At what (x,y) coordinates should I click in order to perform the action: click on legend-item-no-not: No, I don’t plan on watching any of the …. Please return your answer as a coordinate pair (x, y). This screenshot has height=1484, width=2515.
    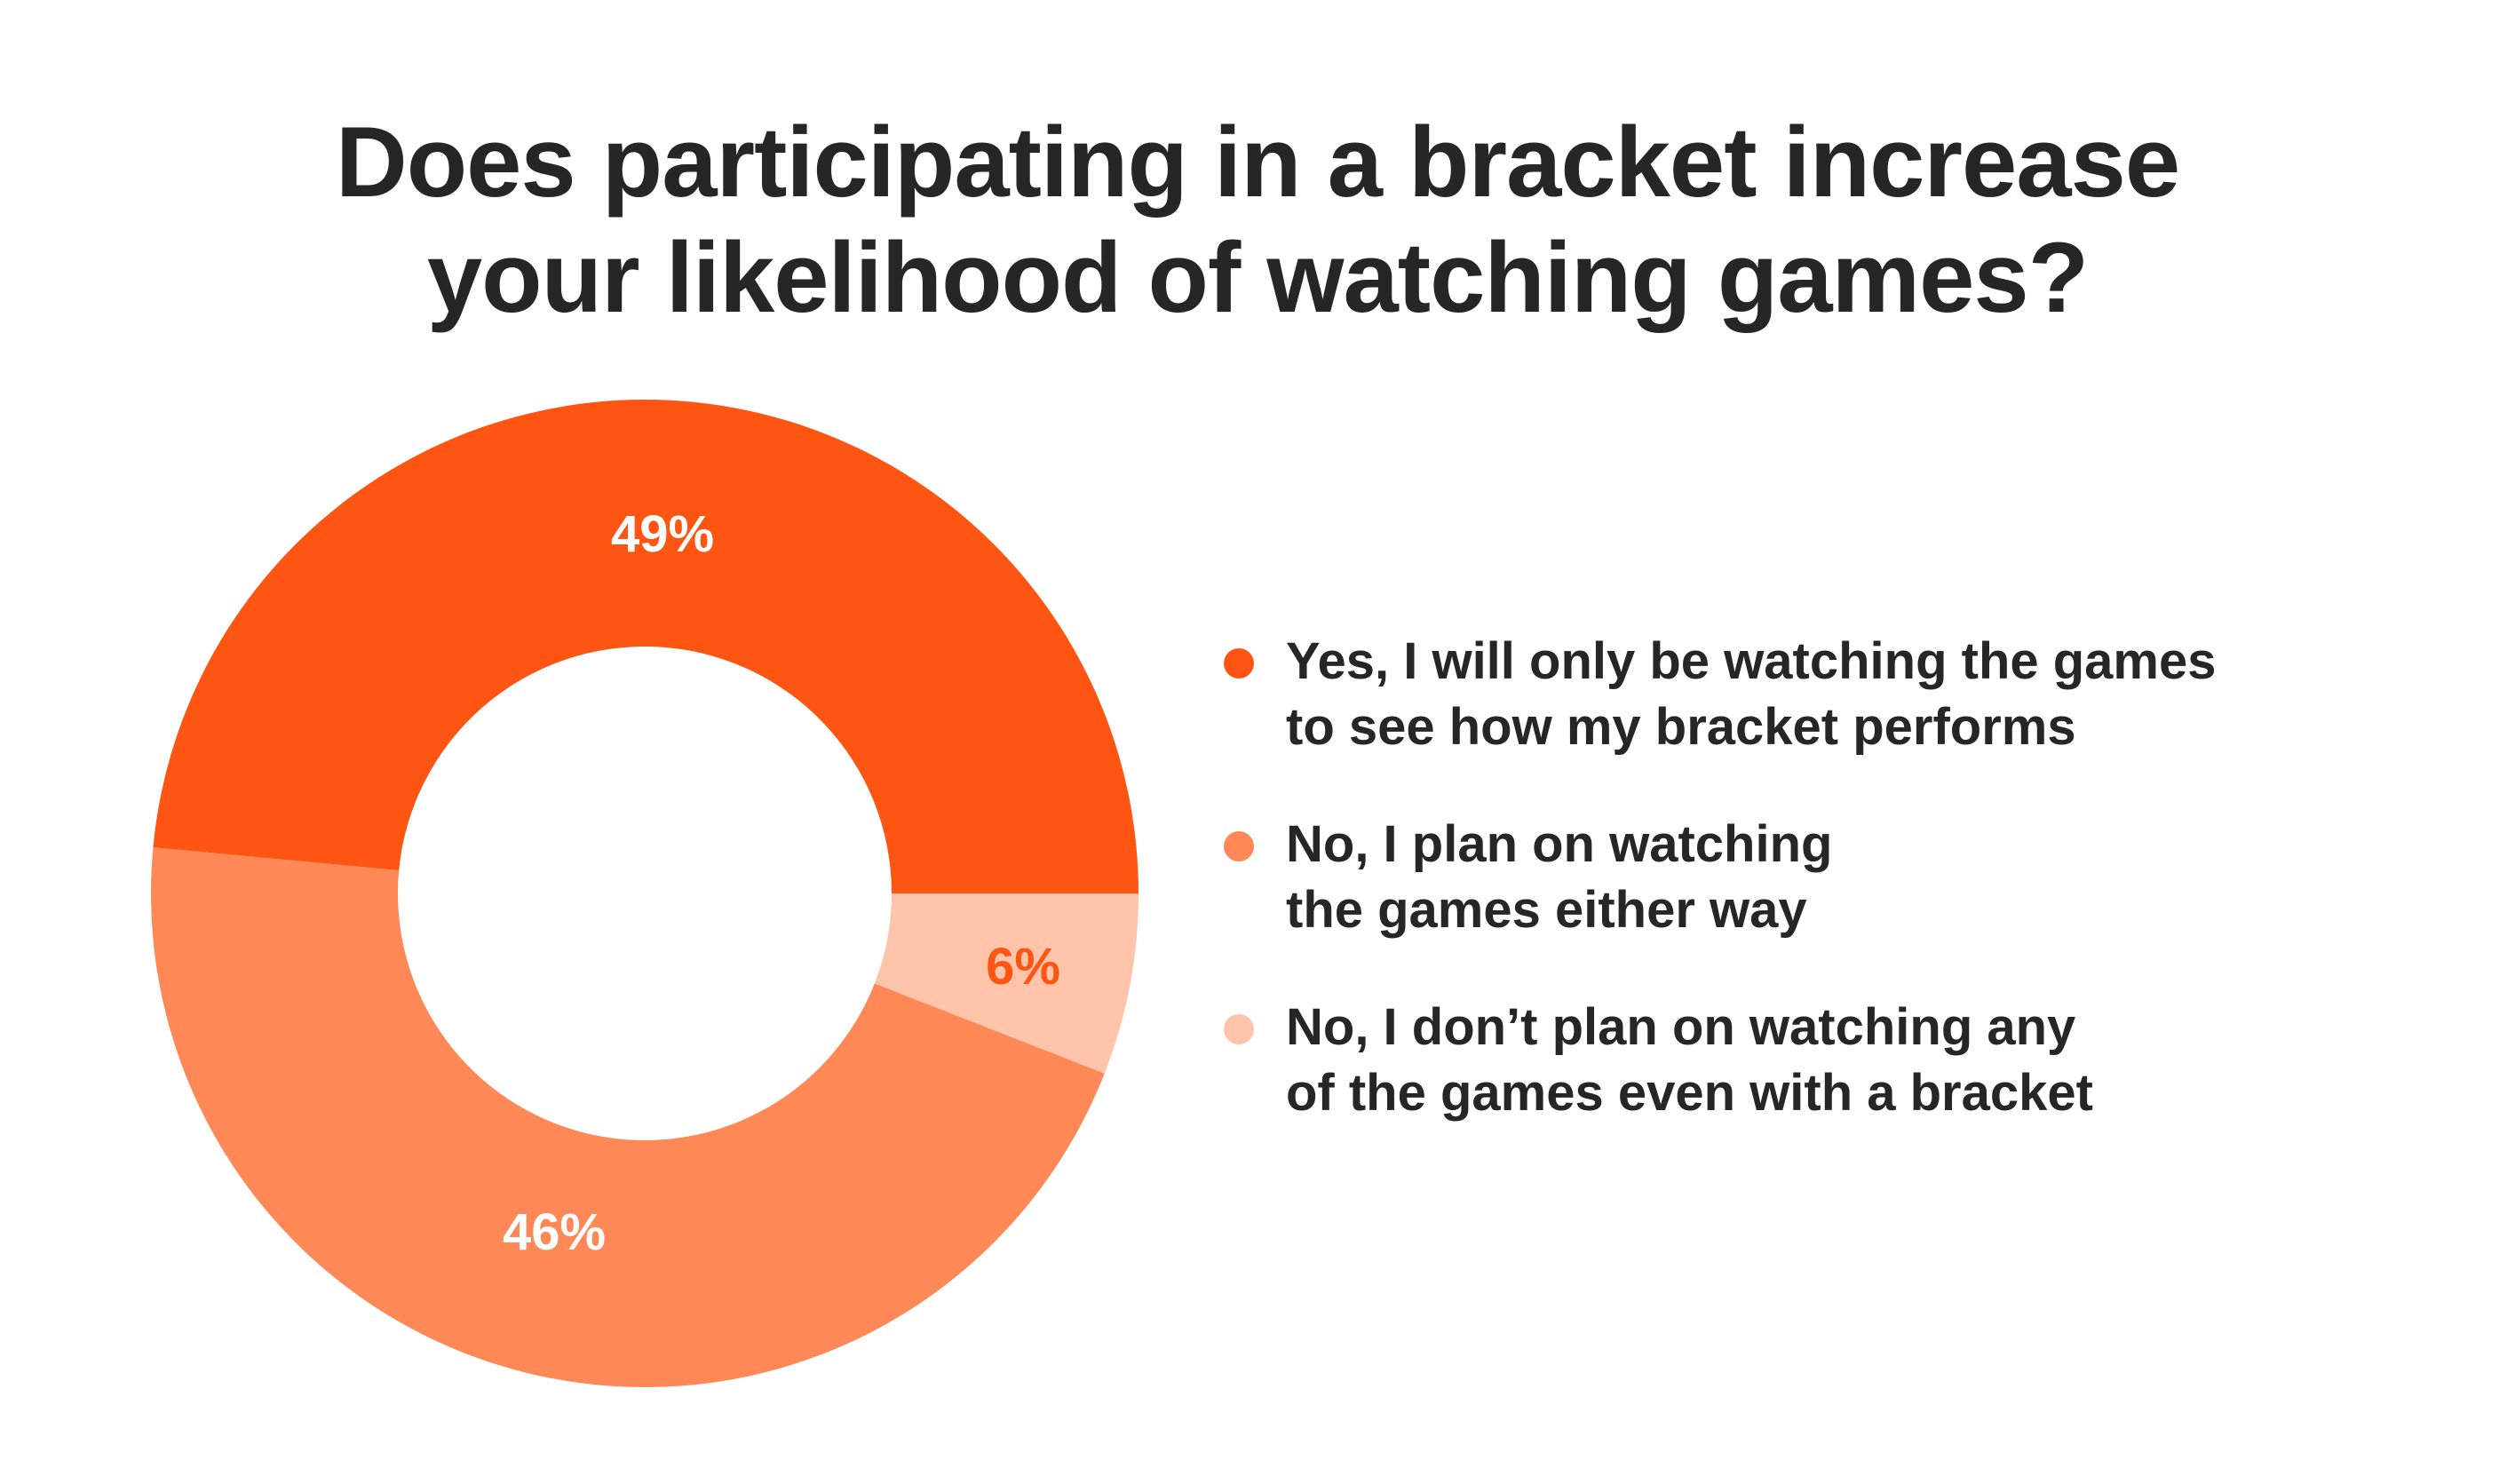
    Looking at the image, I should click on (1845, 1060).